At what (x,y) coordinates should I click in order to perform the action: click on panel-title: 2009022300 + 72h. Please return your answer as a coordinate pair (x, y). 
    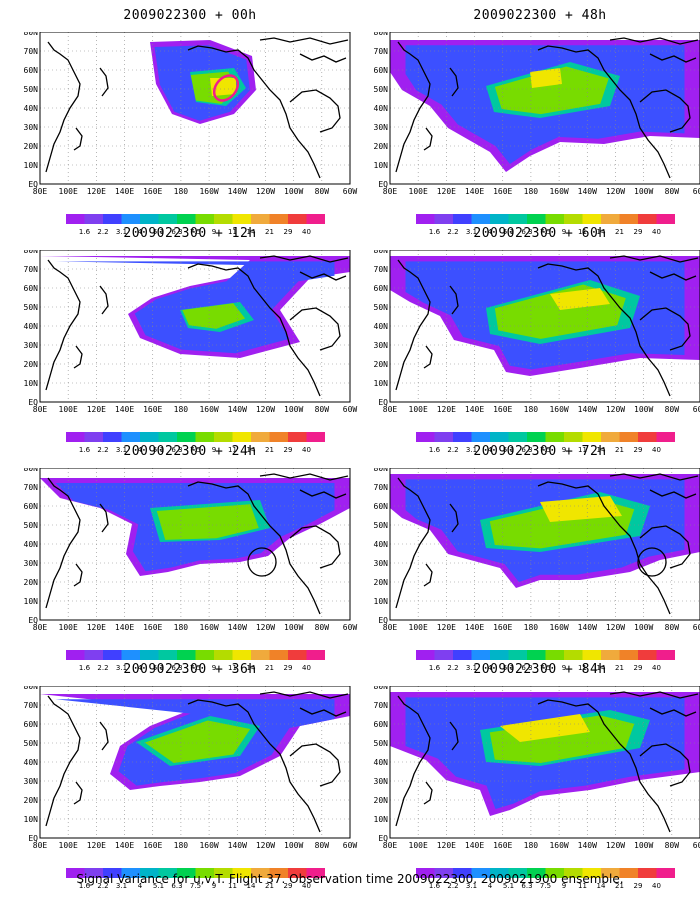
    Looking at the image, I should click on (540, 451).